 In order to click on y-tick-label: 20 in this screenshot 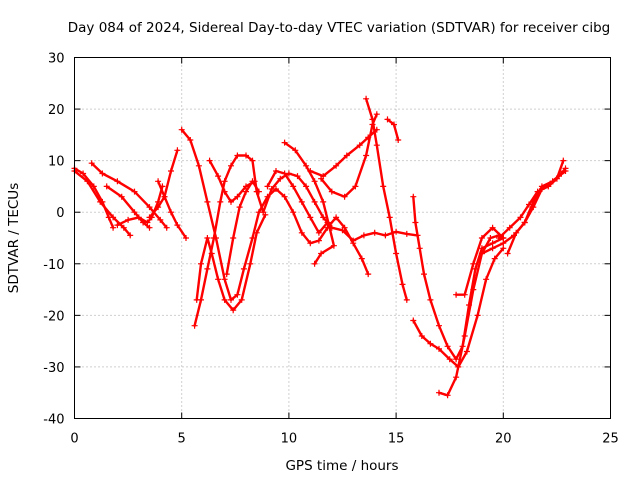, I will do `click(56, 110)`.